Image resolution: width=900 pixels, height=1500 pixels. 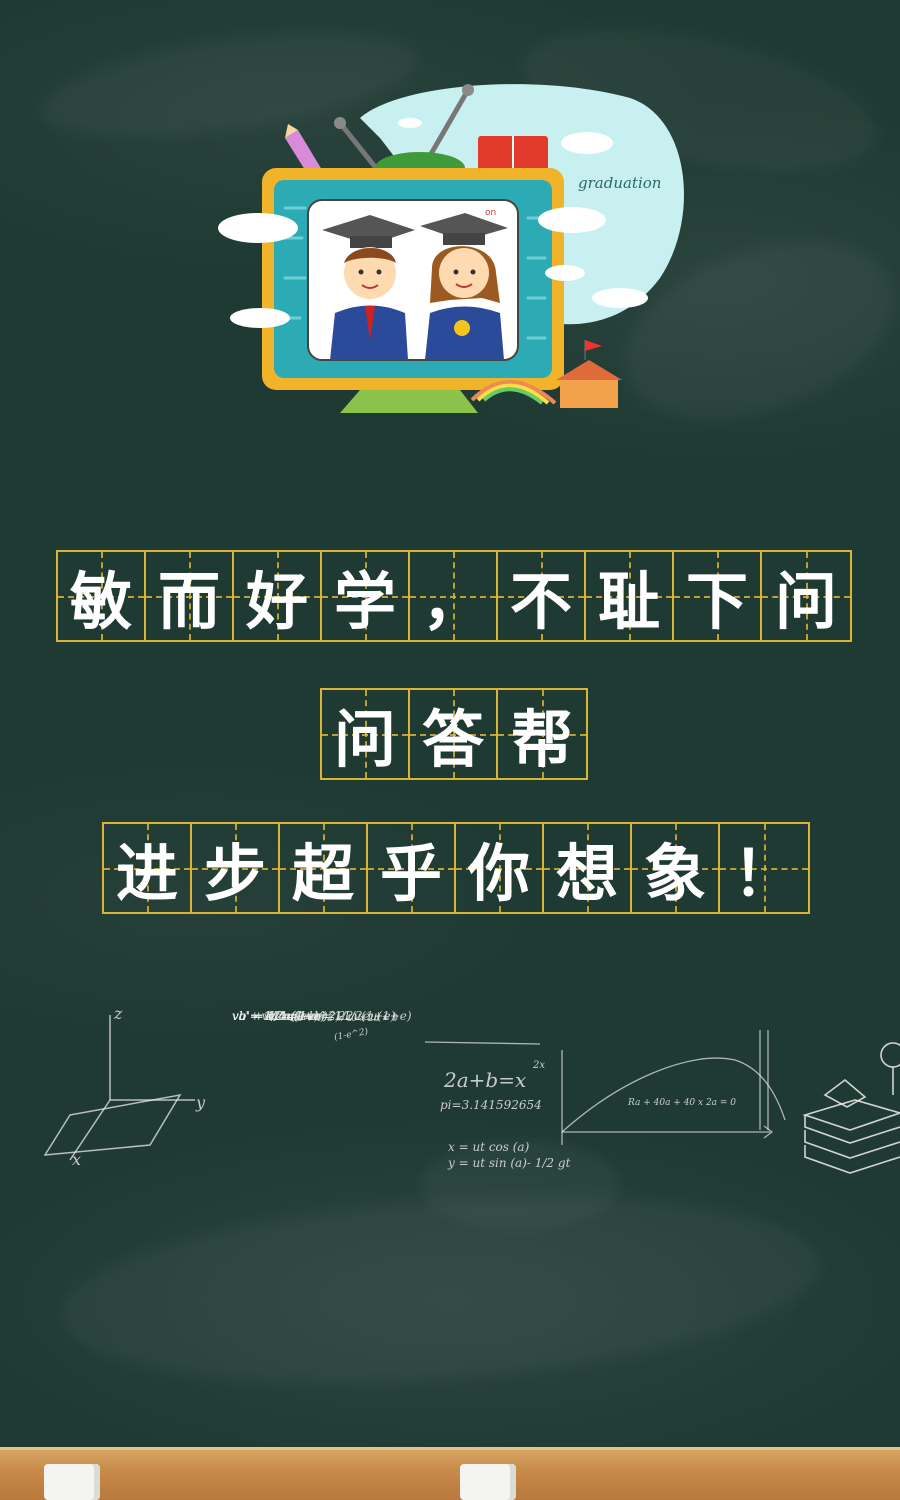 I want to click on formula-line: vb' = 1/4u(1-e^2), so click(x=286, y=1016).